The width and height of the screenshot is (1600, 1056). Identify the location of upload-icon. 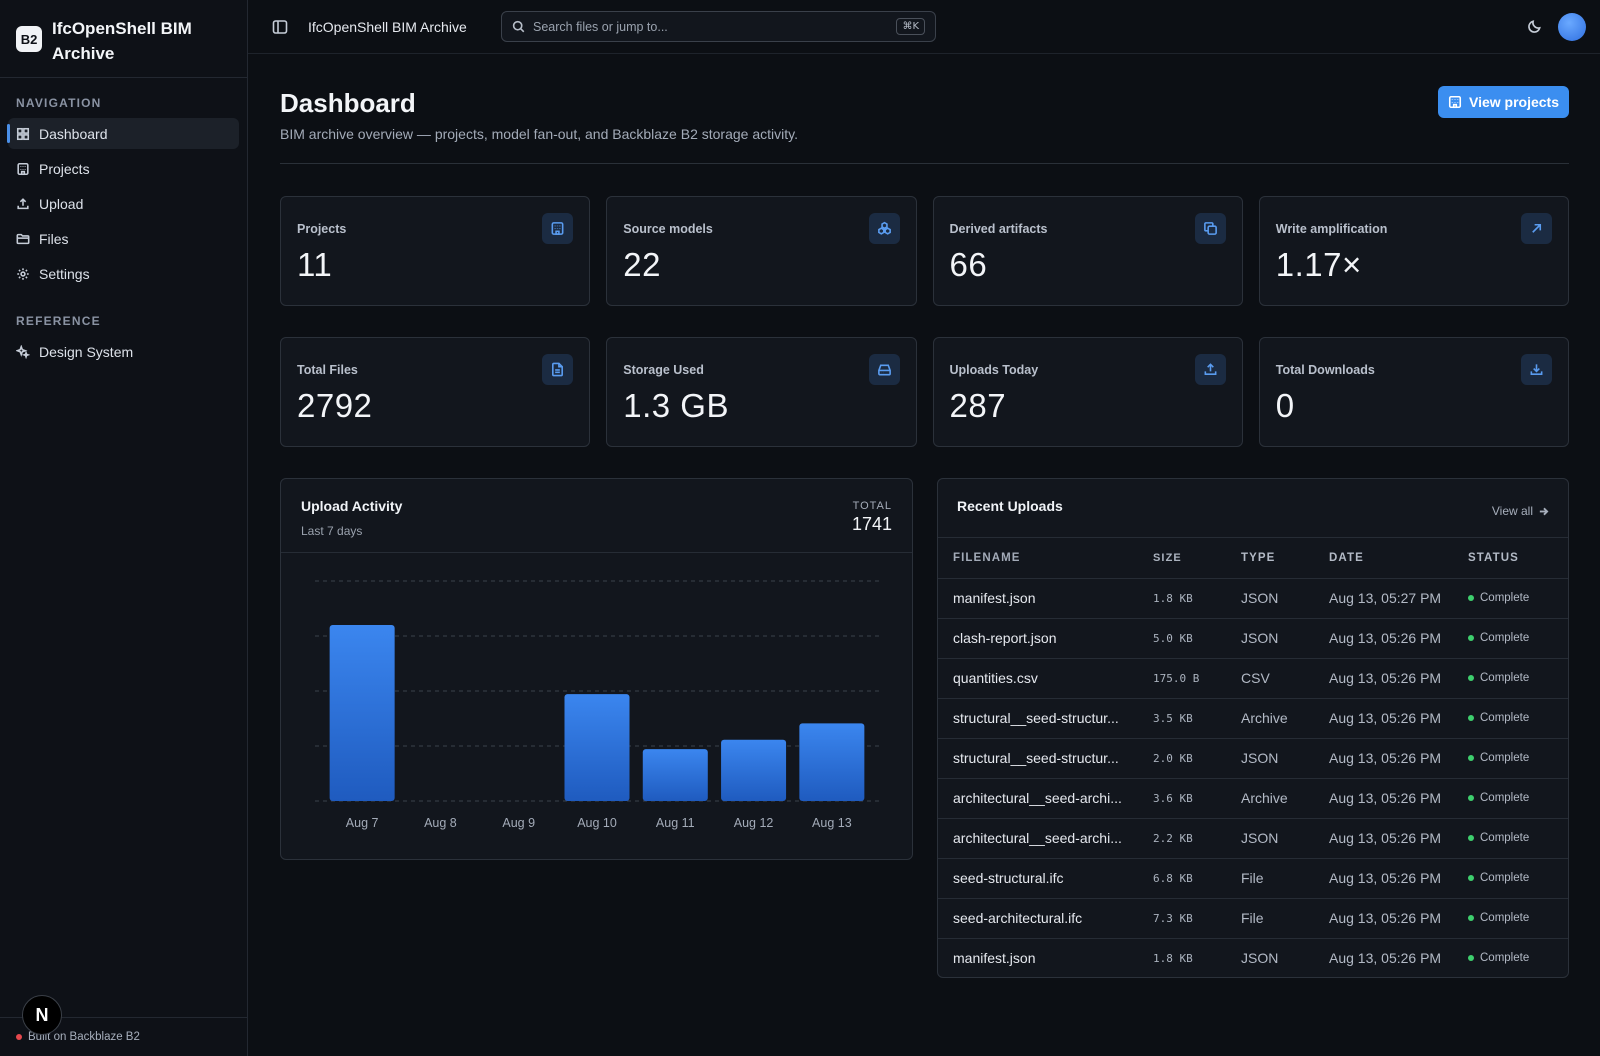
(23, 203).